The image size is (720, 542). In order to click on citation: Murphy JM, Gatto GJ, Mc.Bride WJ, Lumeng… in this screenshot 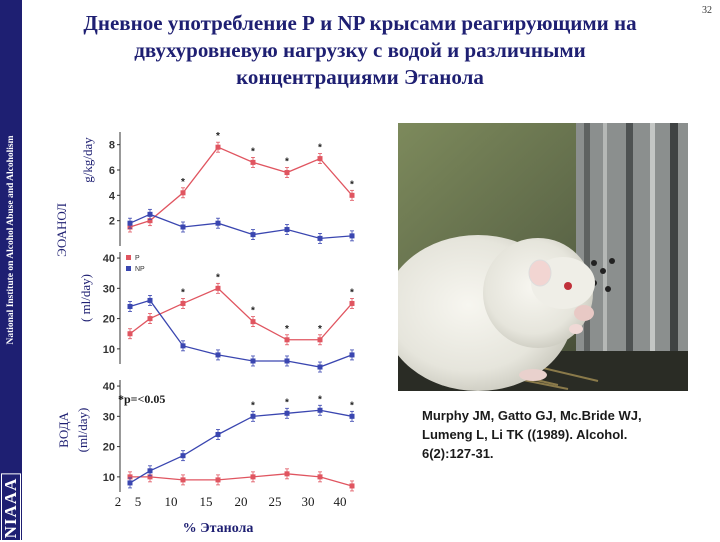, I will do `click(557, 434)`.